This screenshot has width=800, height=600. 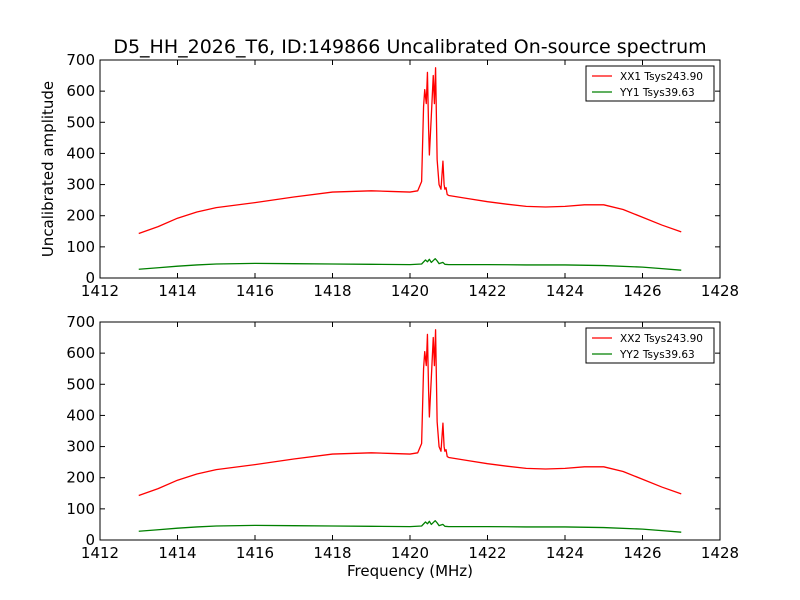 I want to click on legend-label: XX1 Tsys243.90, so click(x=661, y=77).